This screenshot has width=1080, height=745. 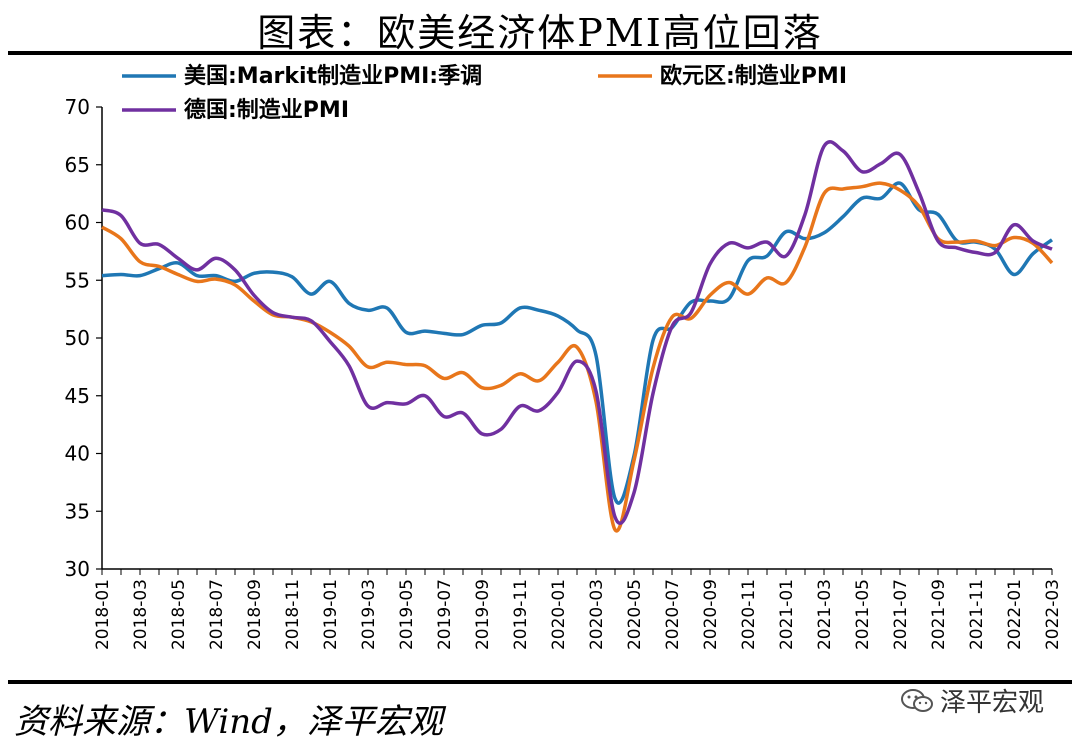 What do you see at coordinates (991, 703) in the screenshot?
I see `brand-text: 泽平宏观` at bounding box center [991, 703].